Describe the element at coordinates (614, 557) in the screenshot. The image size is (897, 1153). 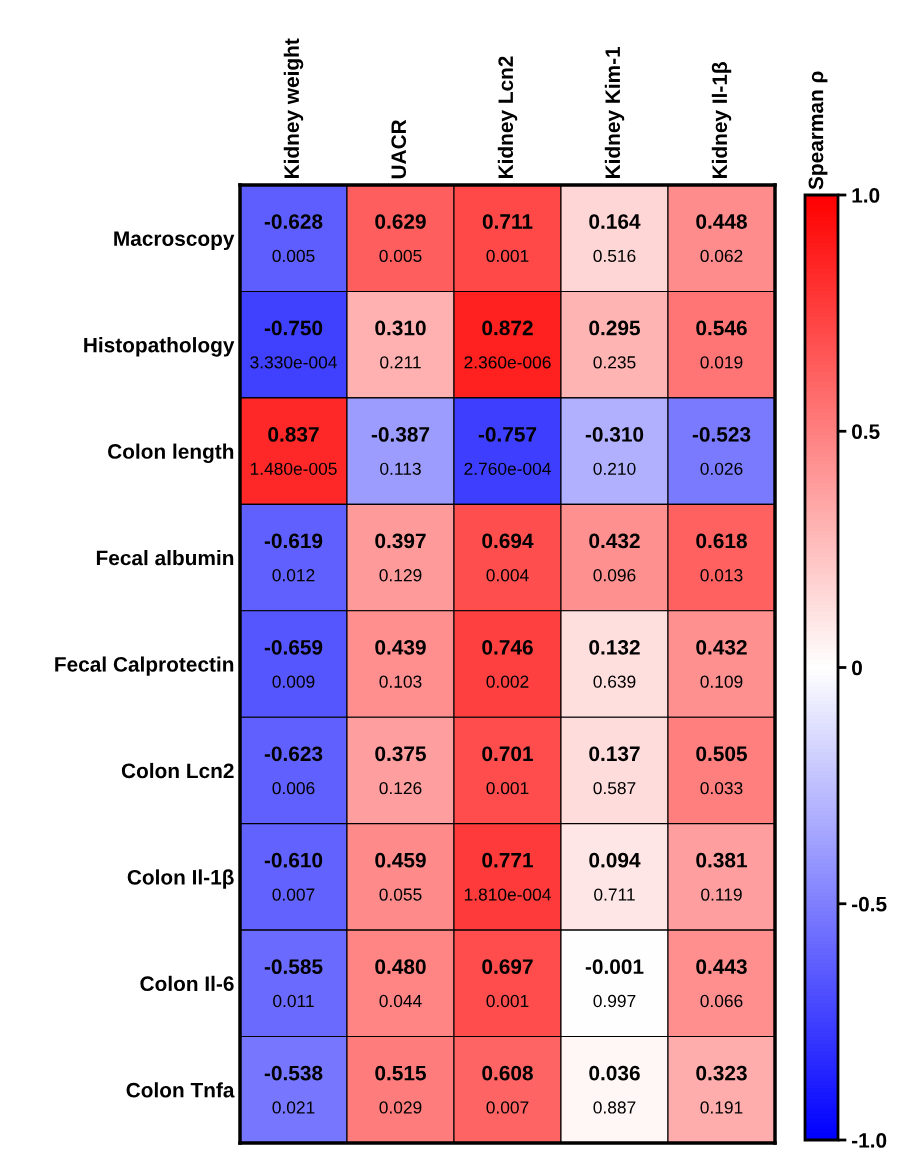
I see `data-label: 0.432 0.096` at that location.